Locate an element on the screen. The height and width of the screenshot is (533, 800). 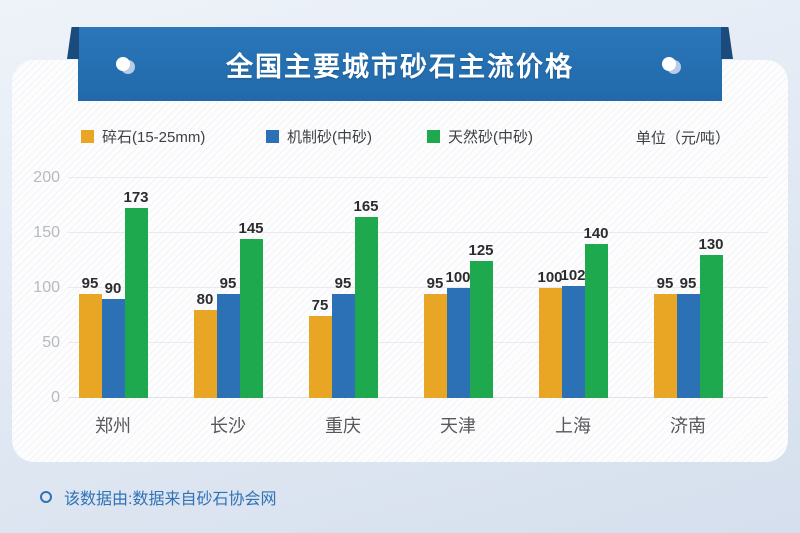
bar-value-label: 90 is located at coordinates (113, 288).